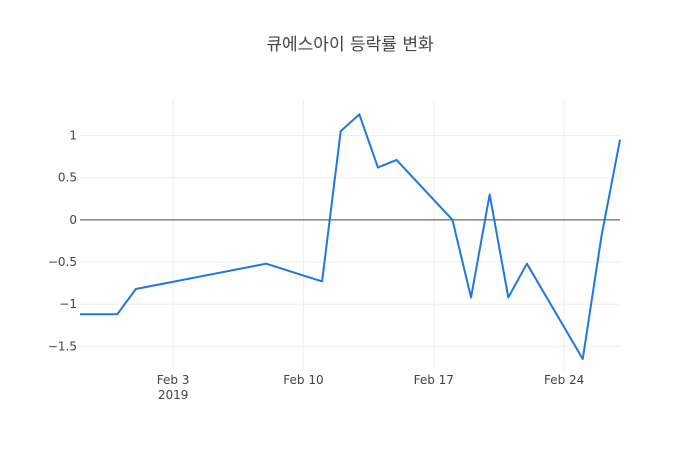 The image size is (700, 454). What do you see at coordinates (173, 380) in the screenshot?
I see `x-tick-label: Feb 3` at bounding box center [173, 380].